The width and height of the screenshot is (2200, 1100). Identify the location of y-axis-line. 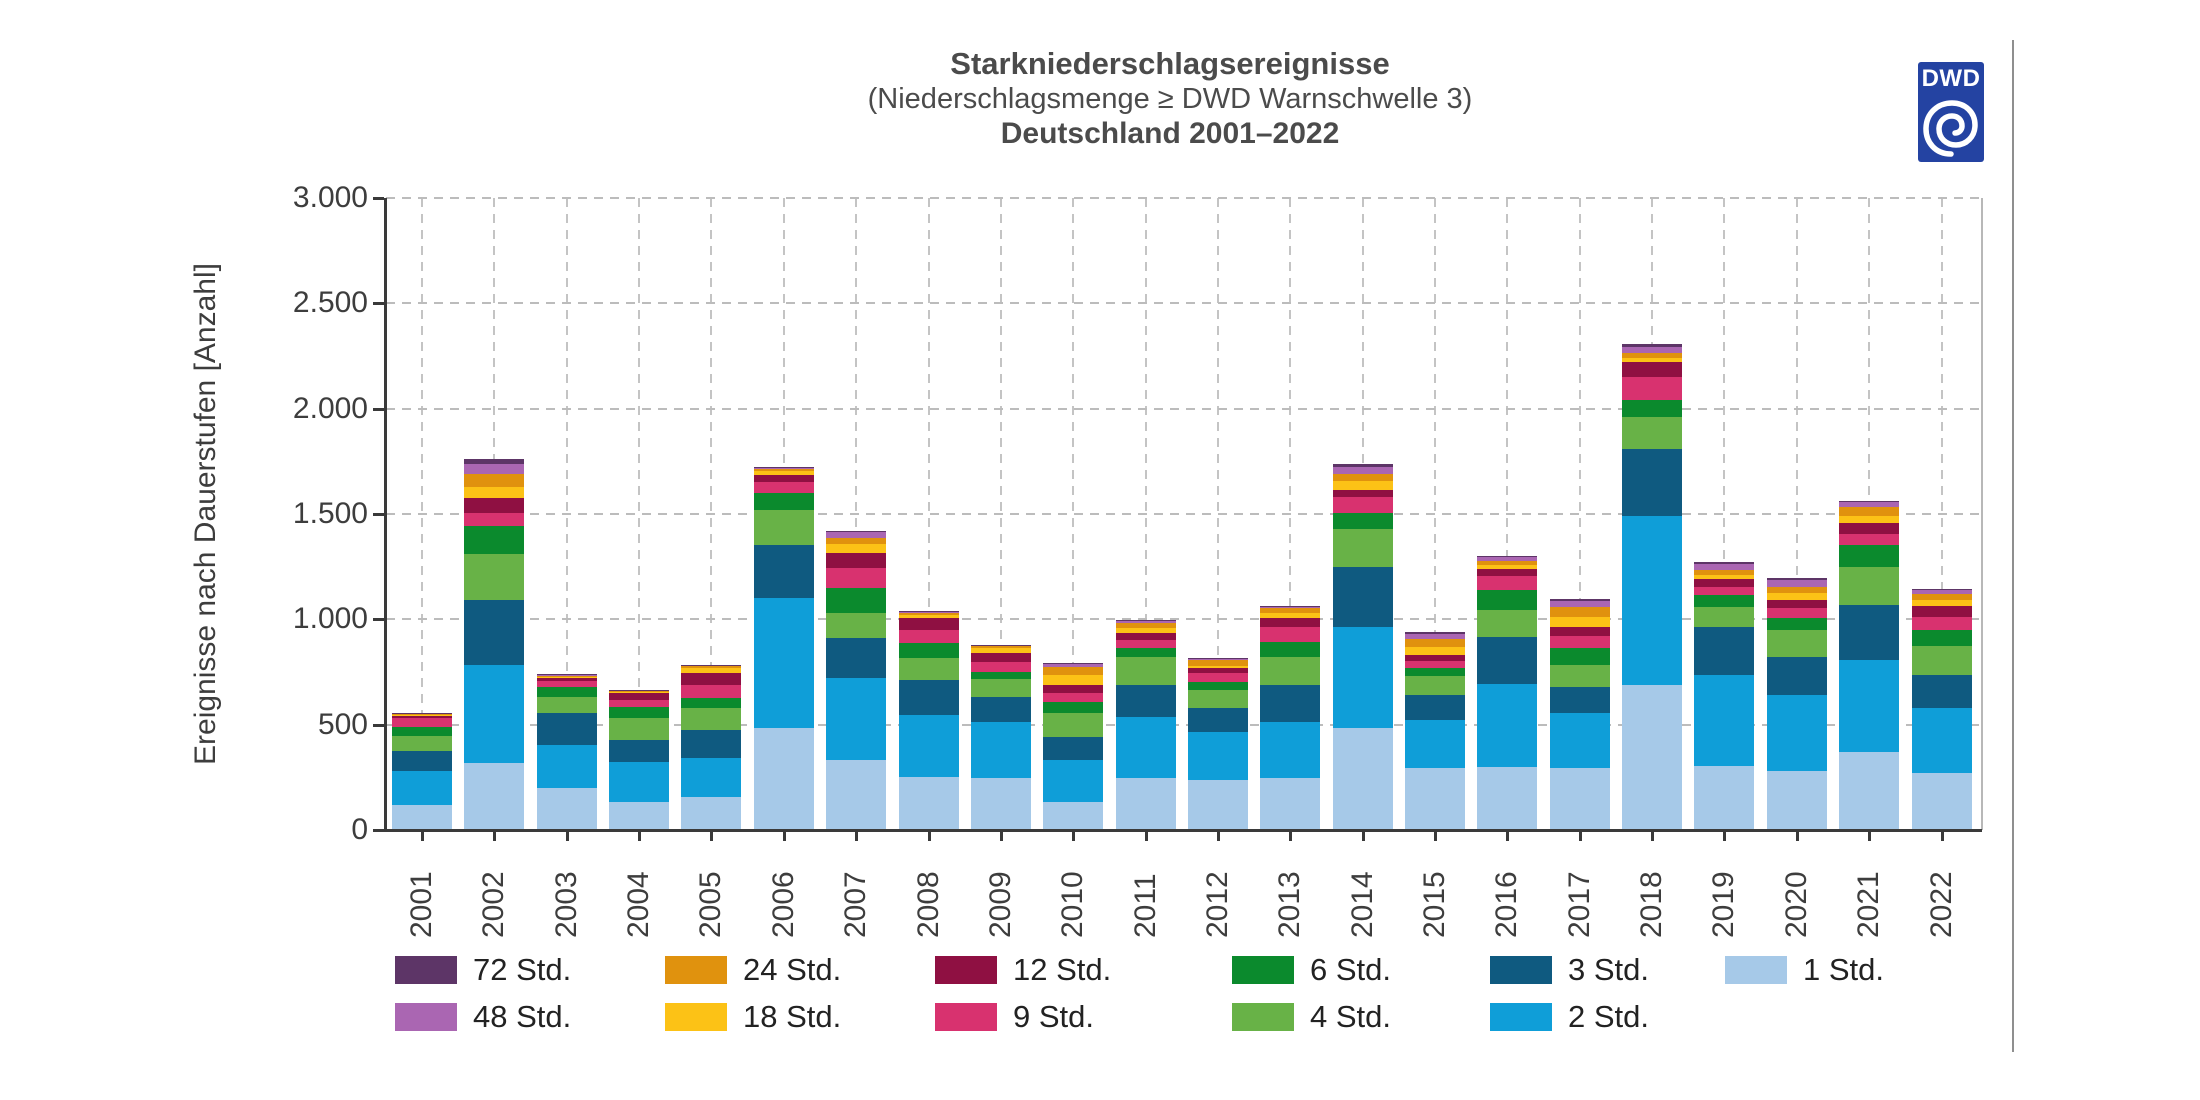
(385, 515).